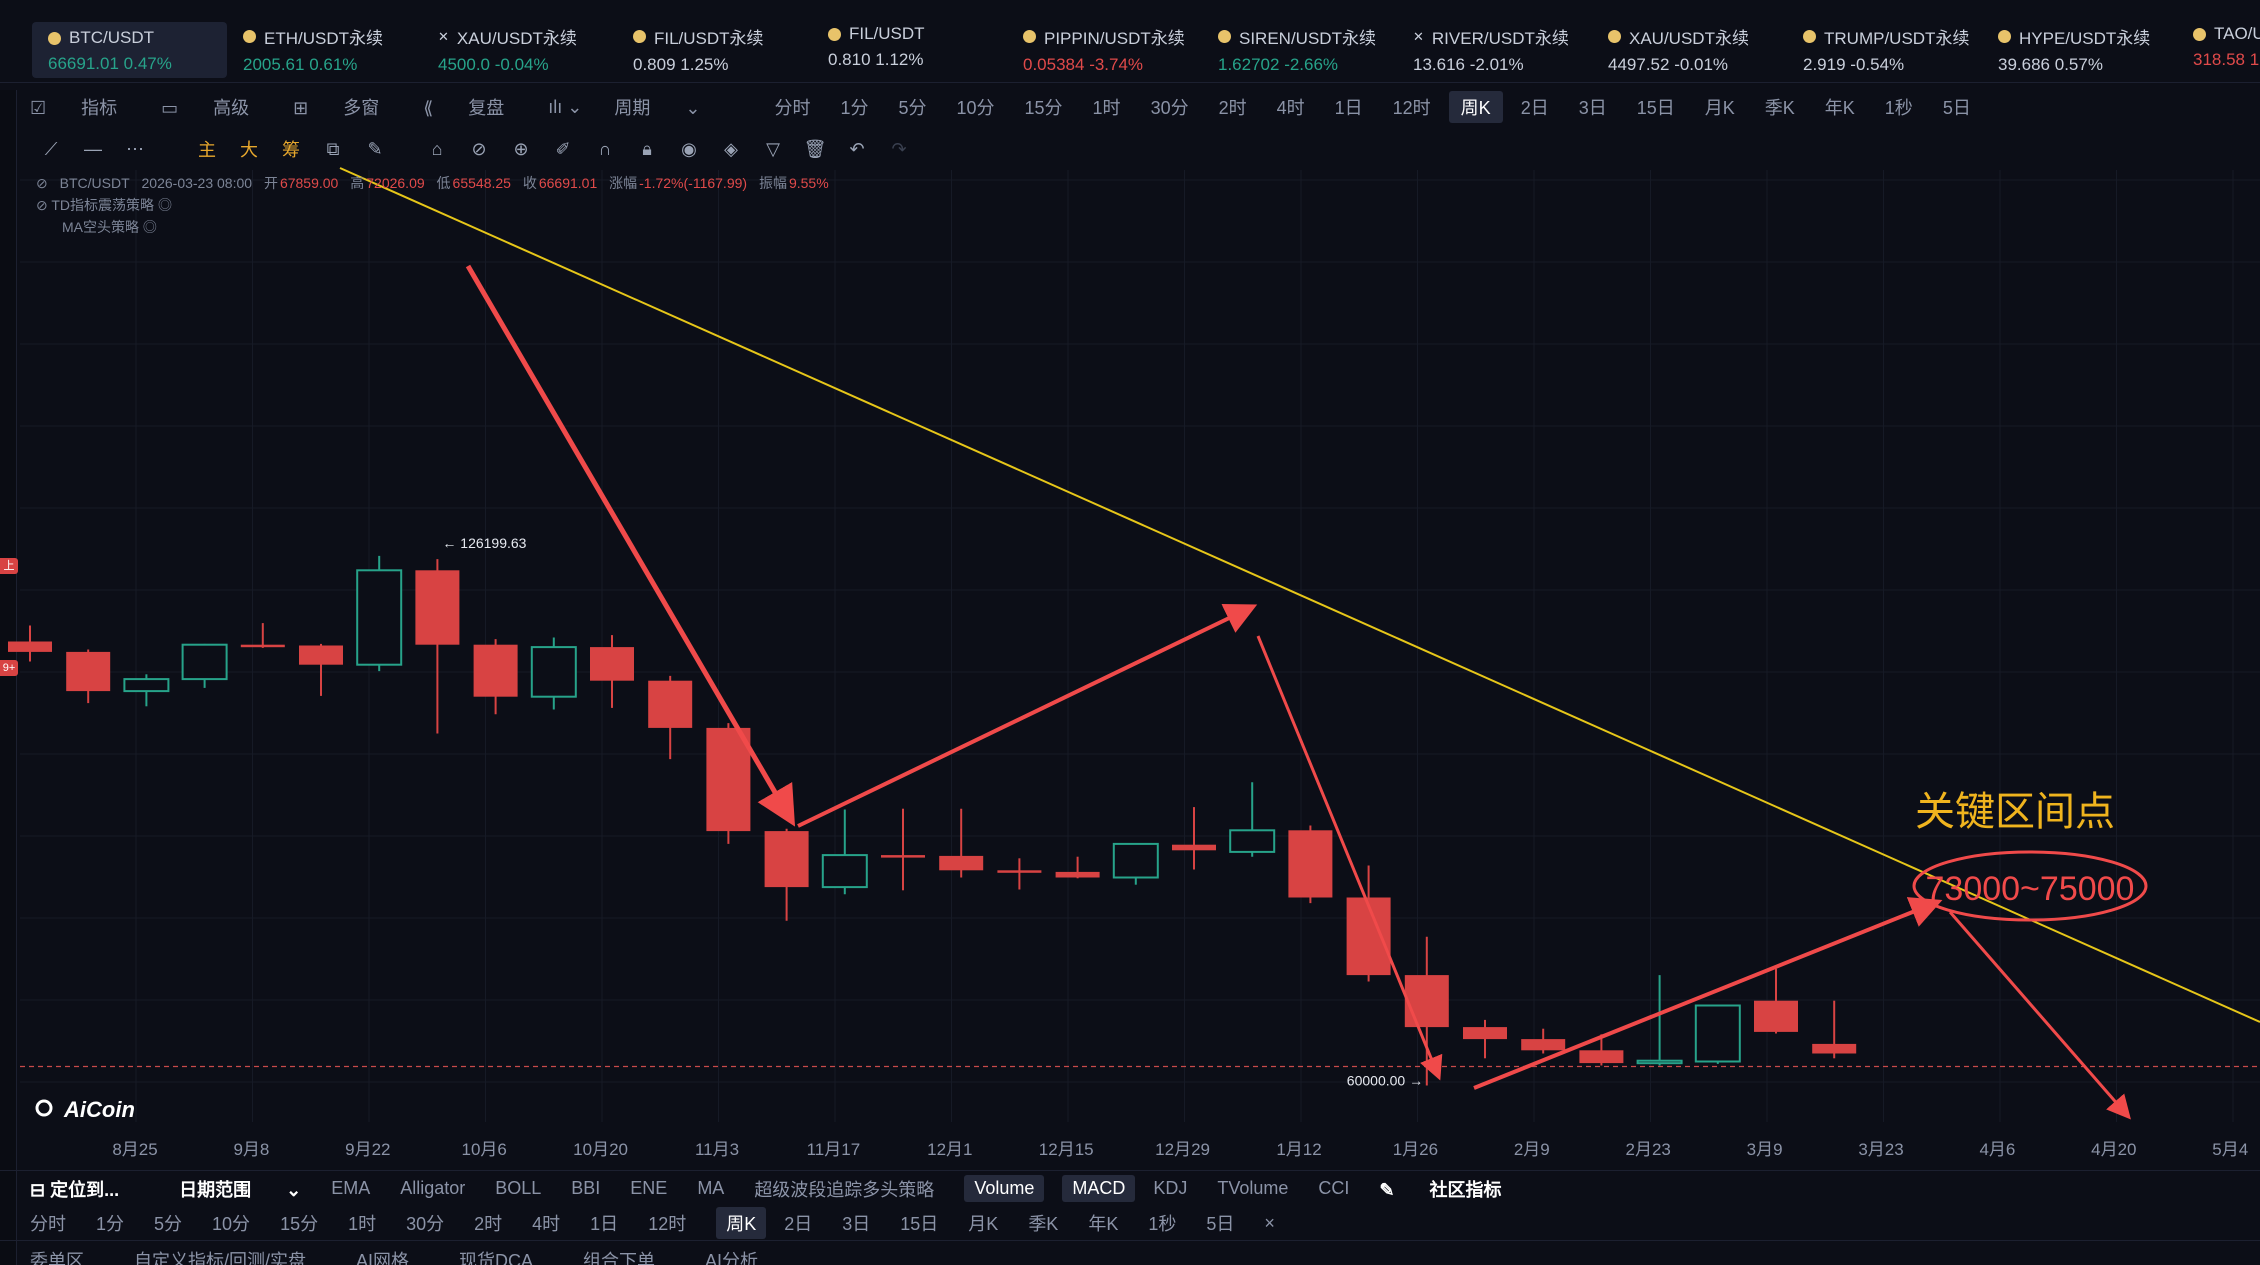 Image resolution: width=2260 pixels, height=1265 pixels. What do you see at coordinates (1232, 108) in the screenshot?
I see `interval-7: 2时` at bounding box center [1232, 108].